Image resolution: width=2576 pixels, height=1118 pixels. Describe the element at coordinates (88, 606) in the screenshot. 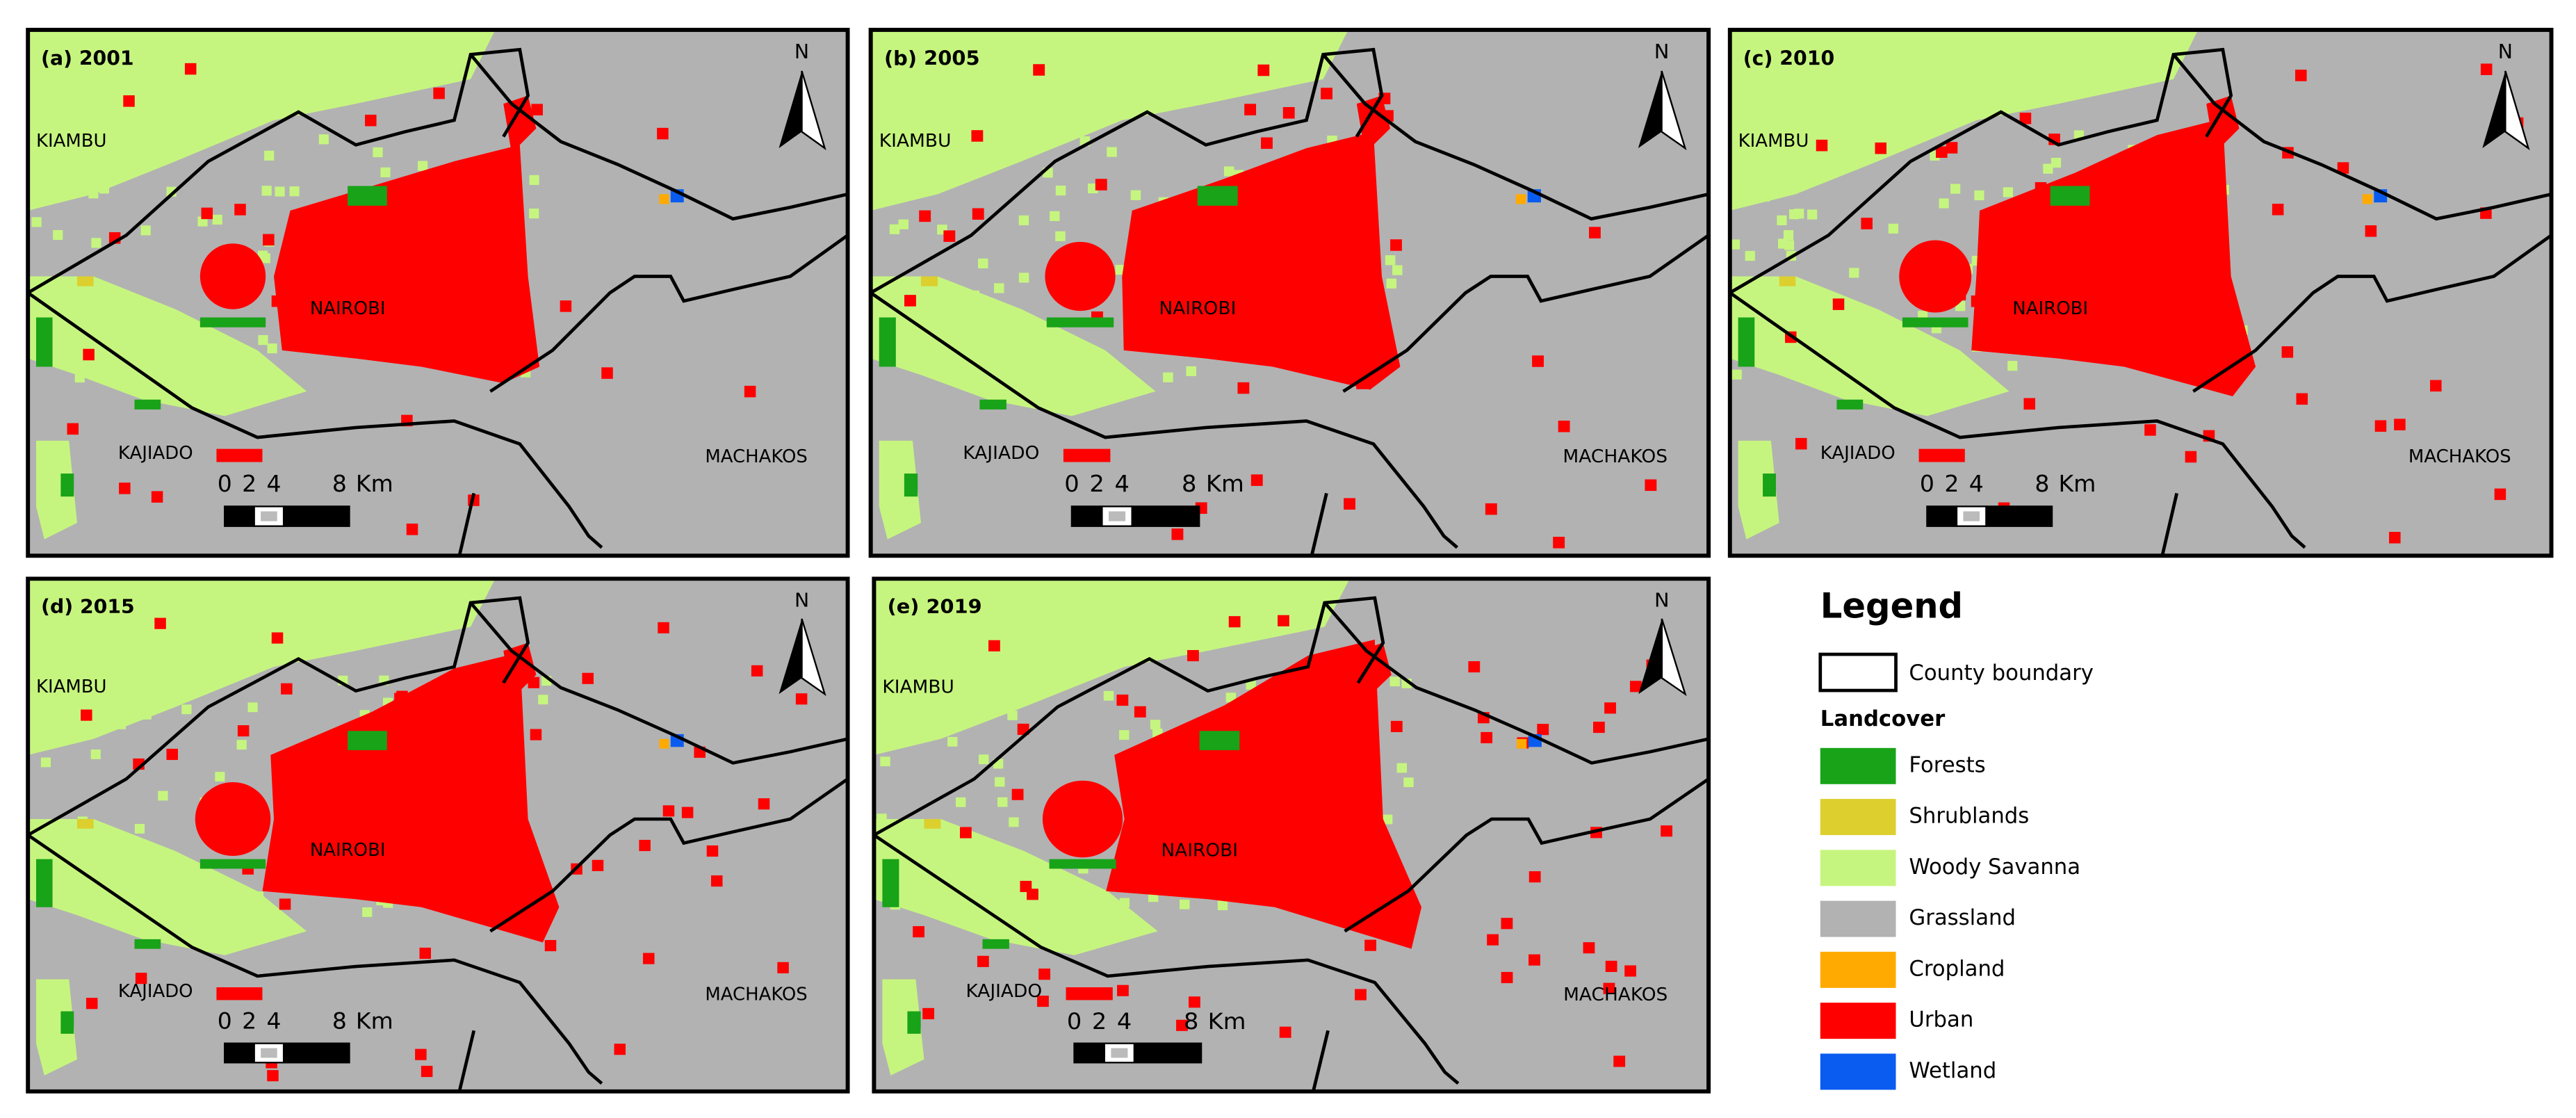

I see `panel-label: (d) 2015` at that location.